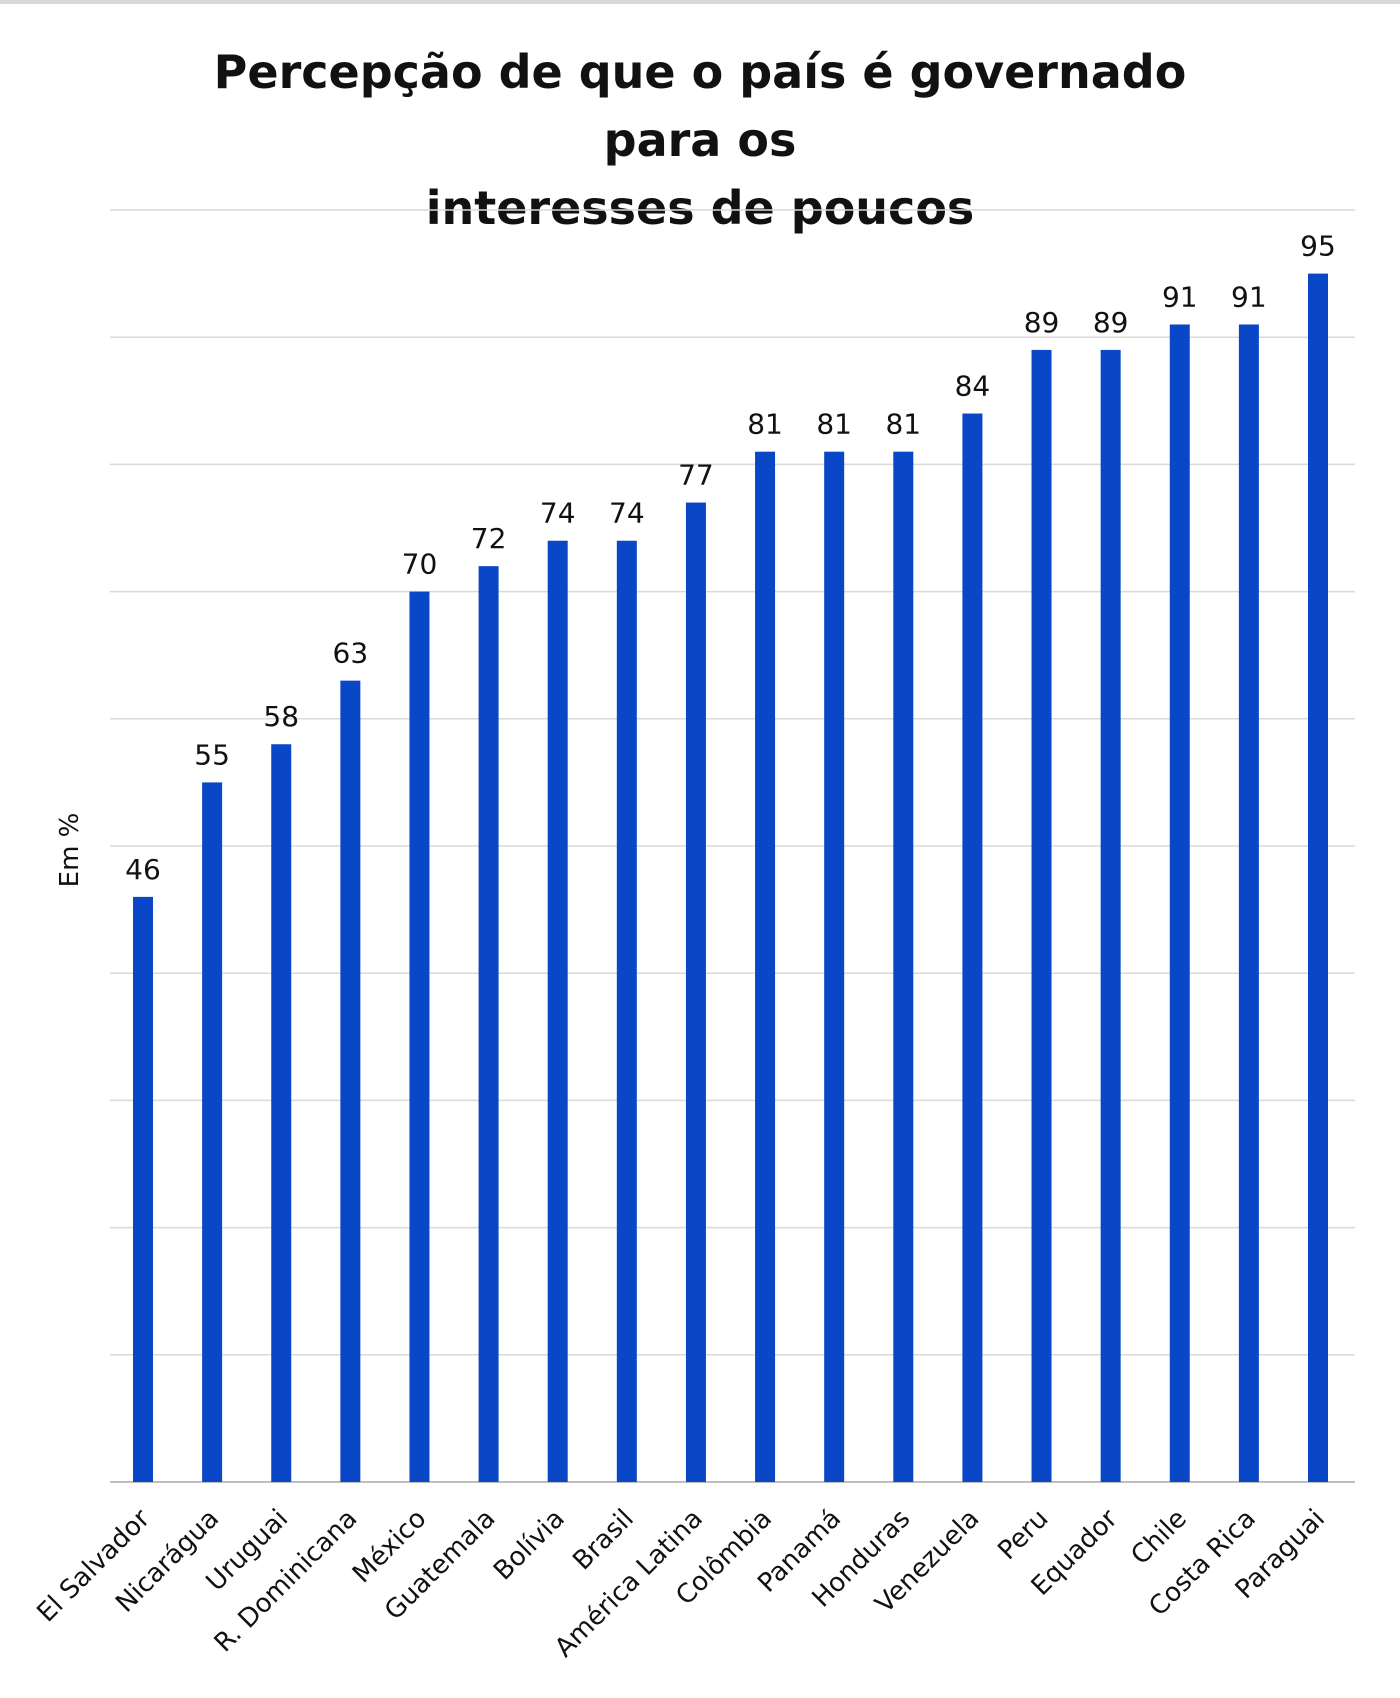 The height and width of the screenshot is (1698, 1400). Describe the element at coordinates (700, 208) in the screenshot. I see `chart-title-line-2: interesses de poucos` at that location.